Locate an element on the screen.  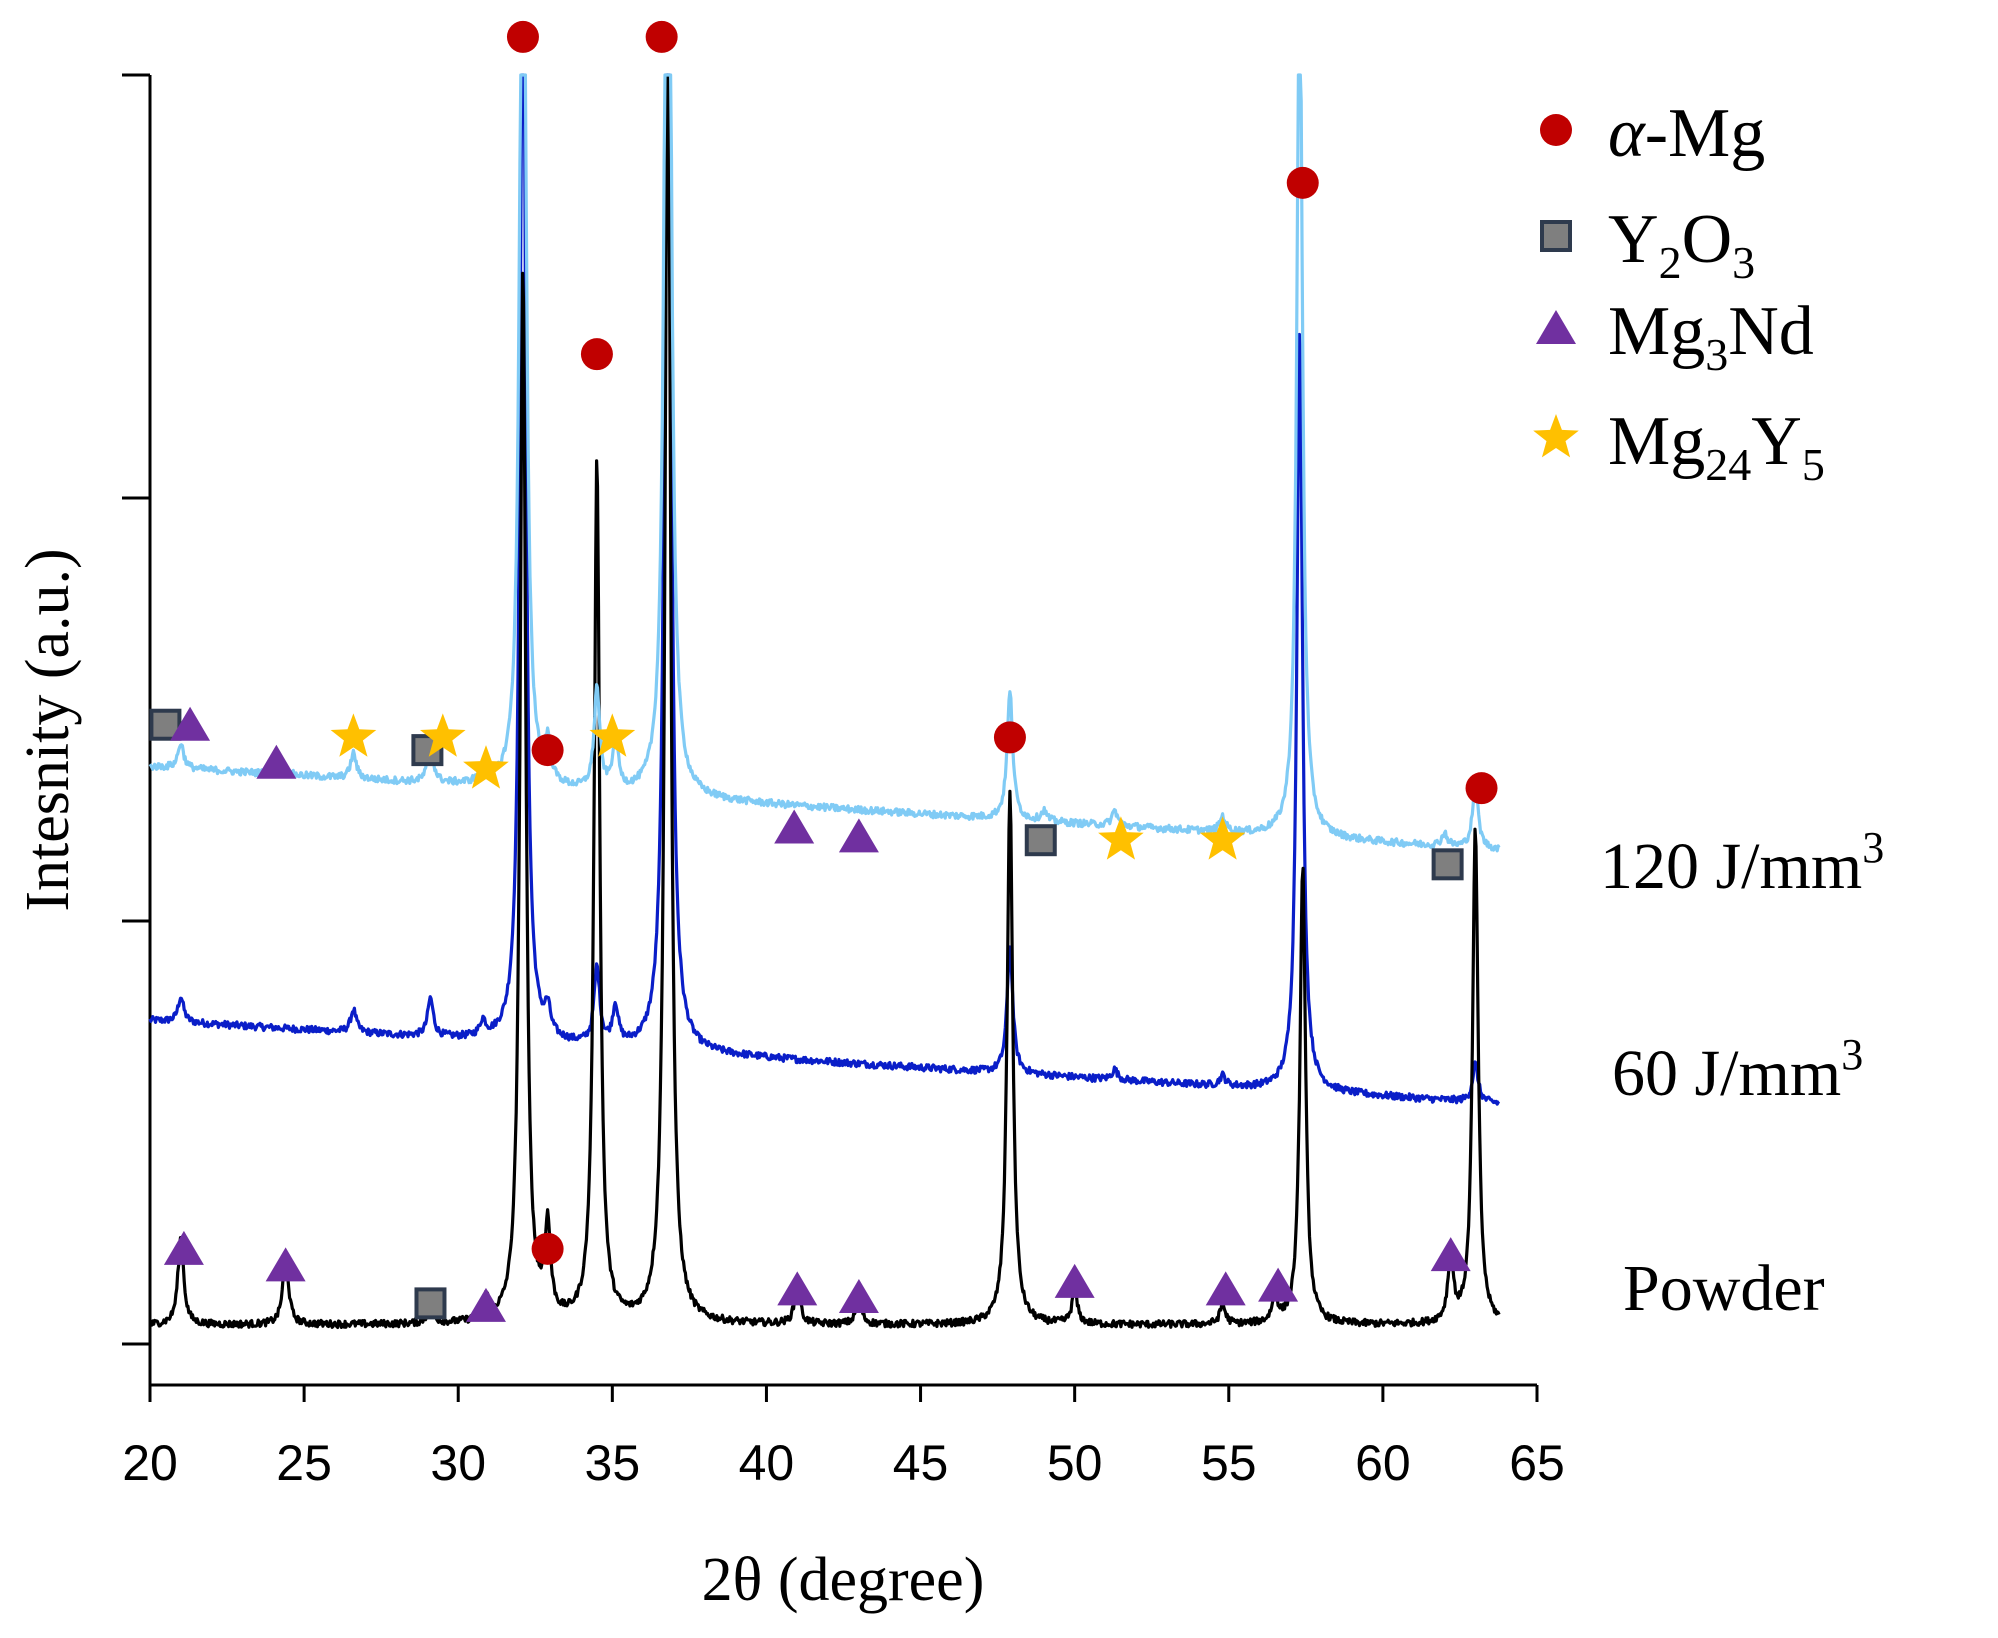
series-label: Powder is located at coordinates (1724, 1288).